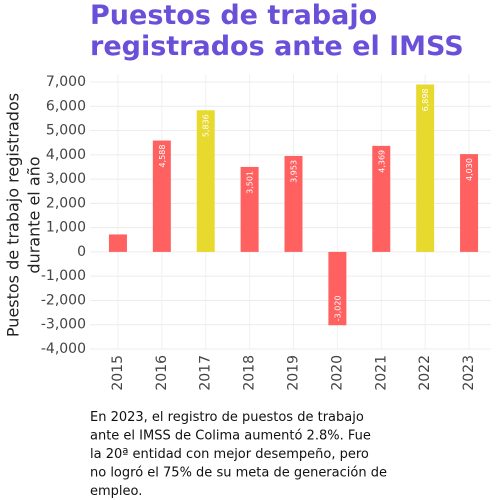 The width and height of the screenshot is (500, 500). What do you see at coordinates (229, 454) in the screenshot?
I see `caption: la 20ª entidad con mejor desempeño, pero` at bounding box center [229, 454].